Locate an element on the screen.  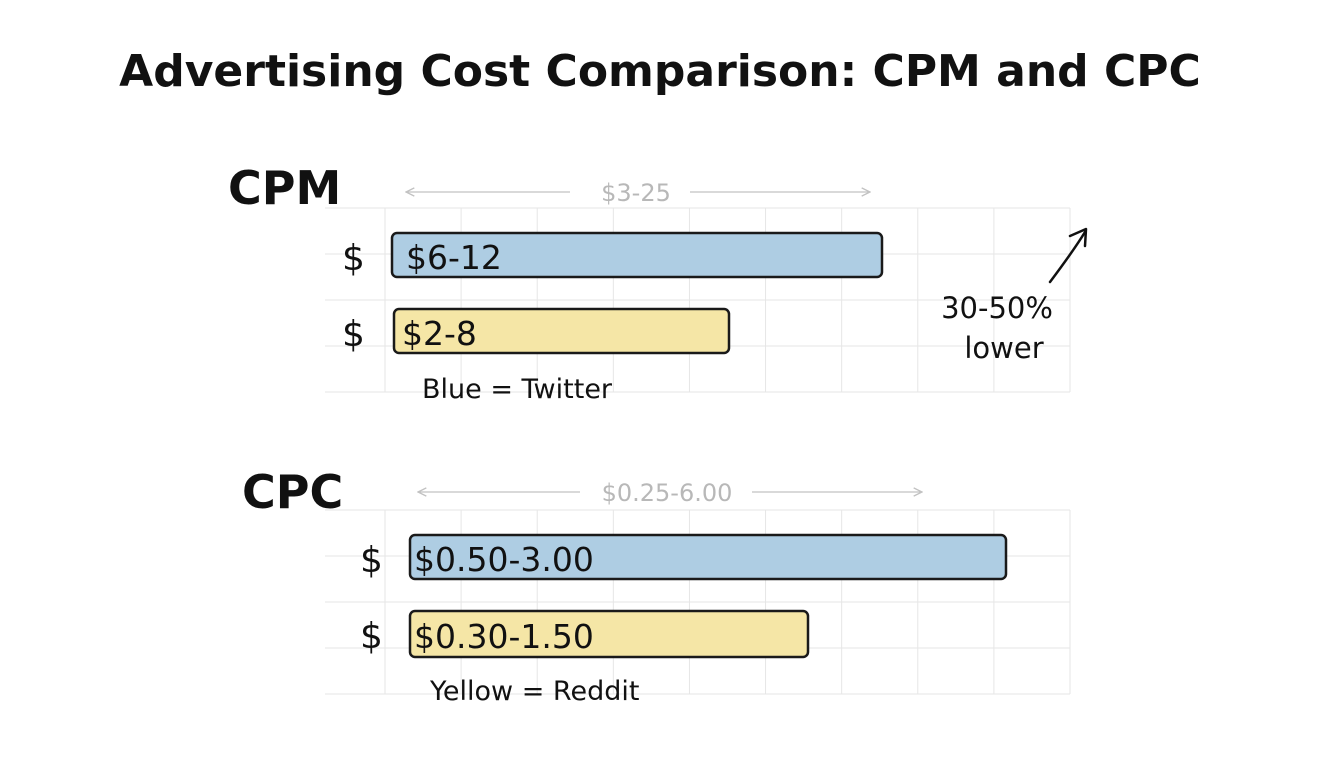
cpc-section-title: CPC is located at coordinates (292, 492).